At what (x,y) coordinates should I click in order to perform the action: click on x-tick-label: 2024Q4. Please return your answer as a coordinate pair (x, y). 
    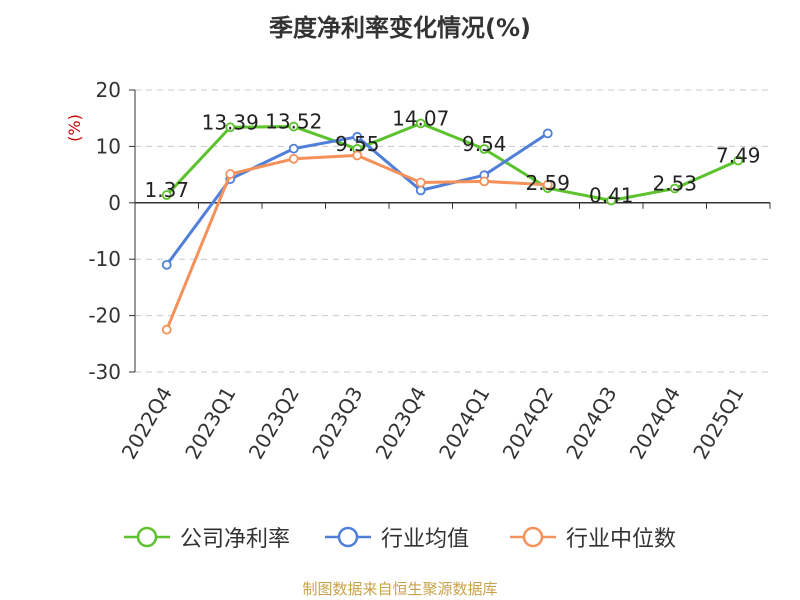
    Looking at the image, I should click on (655, 423).